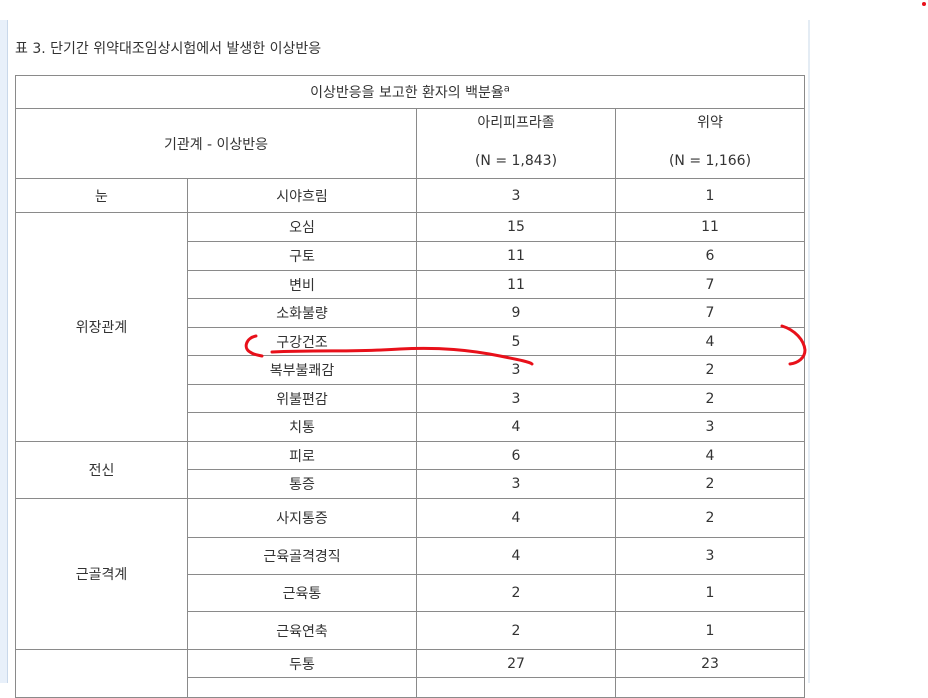  I want to click on aripiprazole-value: 5, so click(516, 341).